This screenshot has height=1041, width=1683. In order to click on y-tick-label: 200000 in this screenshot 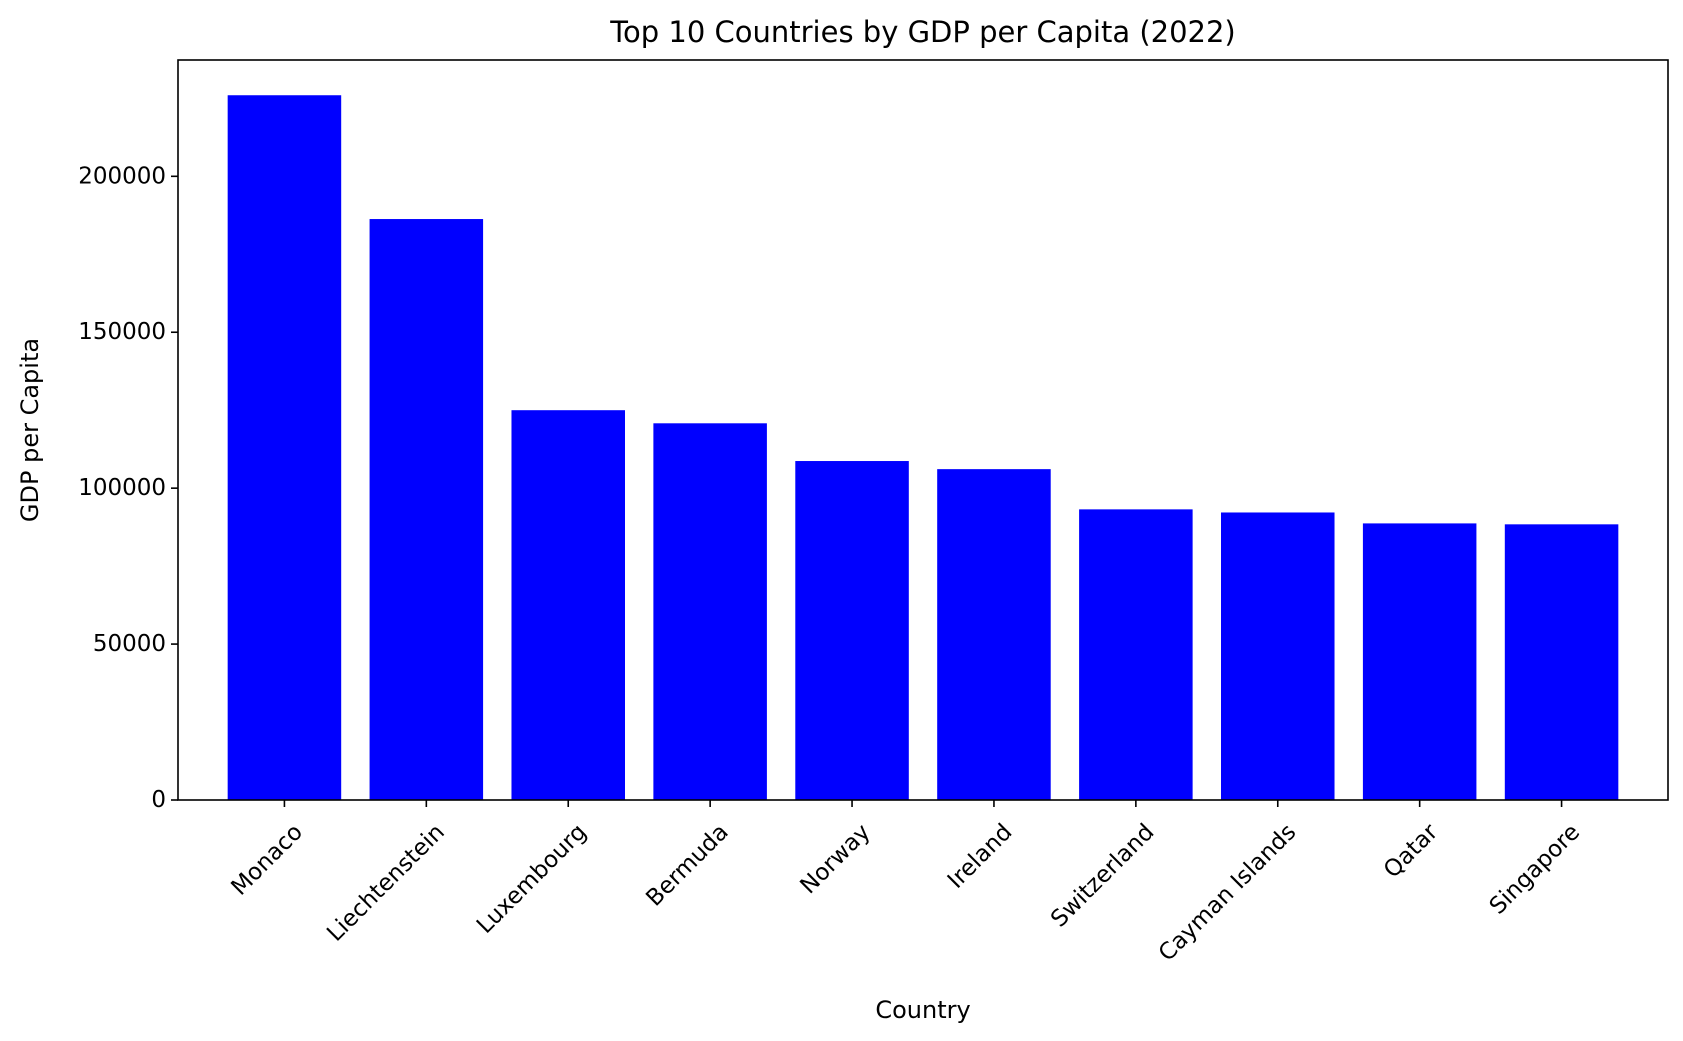, I will do `click(122, 176)`.